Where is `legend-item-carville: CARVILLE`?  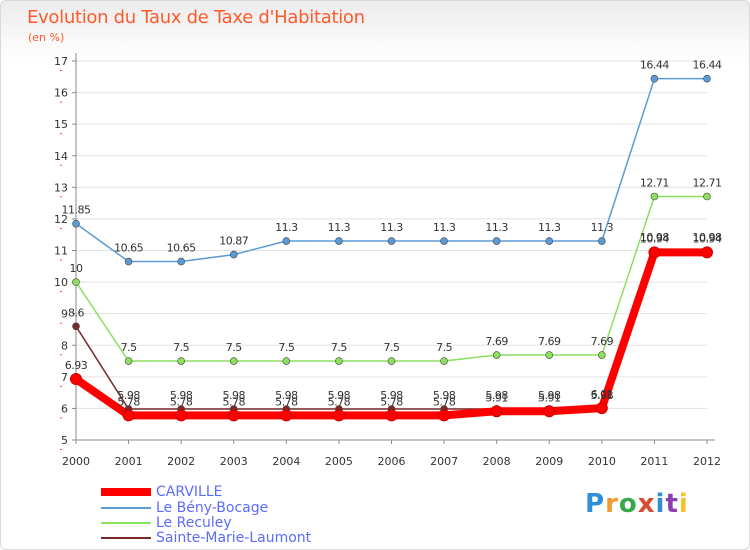
legend-item-carville: CARVILLE is located at coordinates (231, 492).